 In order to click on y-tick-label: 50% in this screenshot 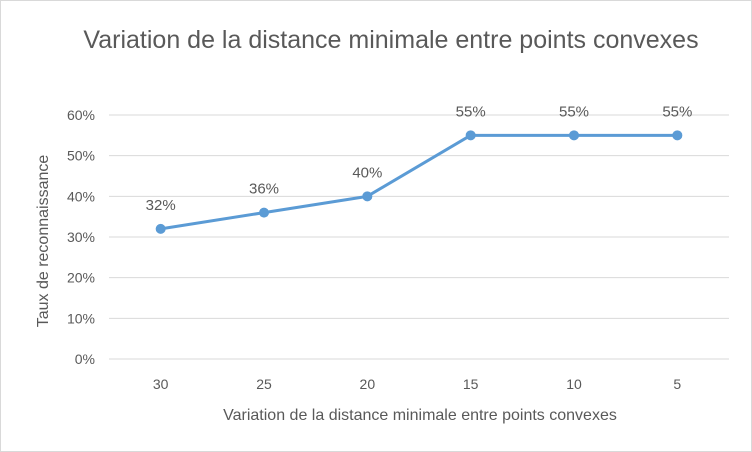, I will do `click(81, 156)`.